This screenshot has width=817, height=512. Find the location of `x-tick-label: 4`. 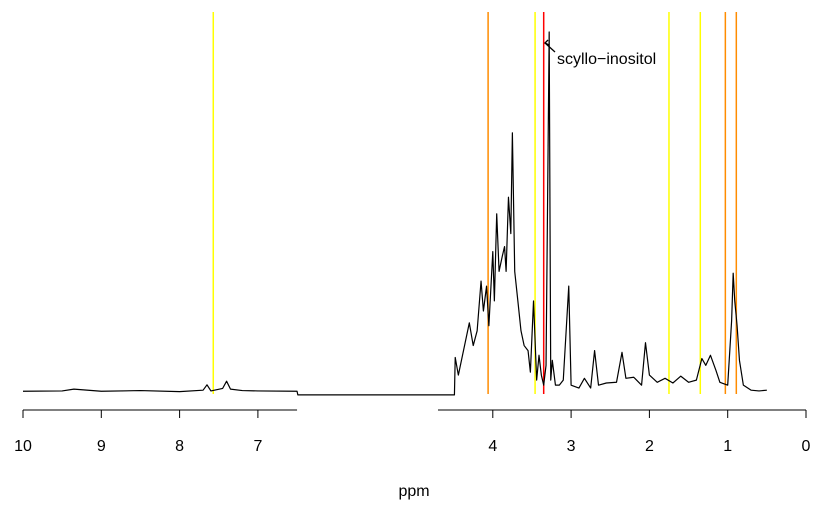

x-tick-label: 4 is located at coordinates (492, 446).